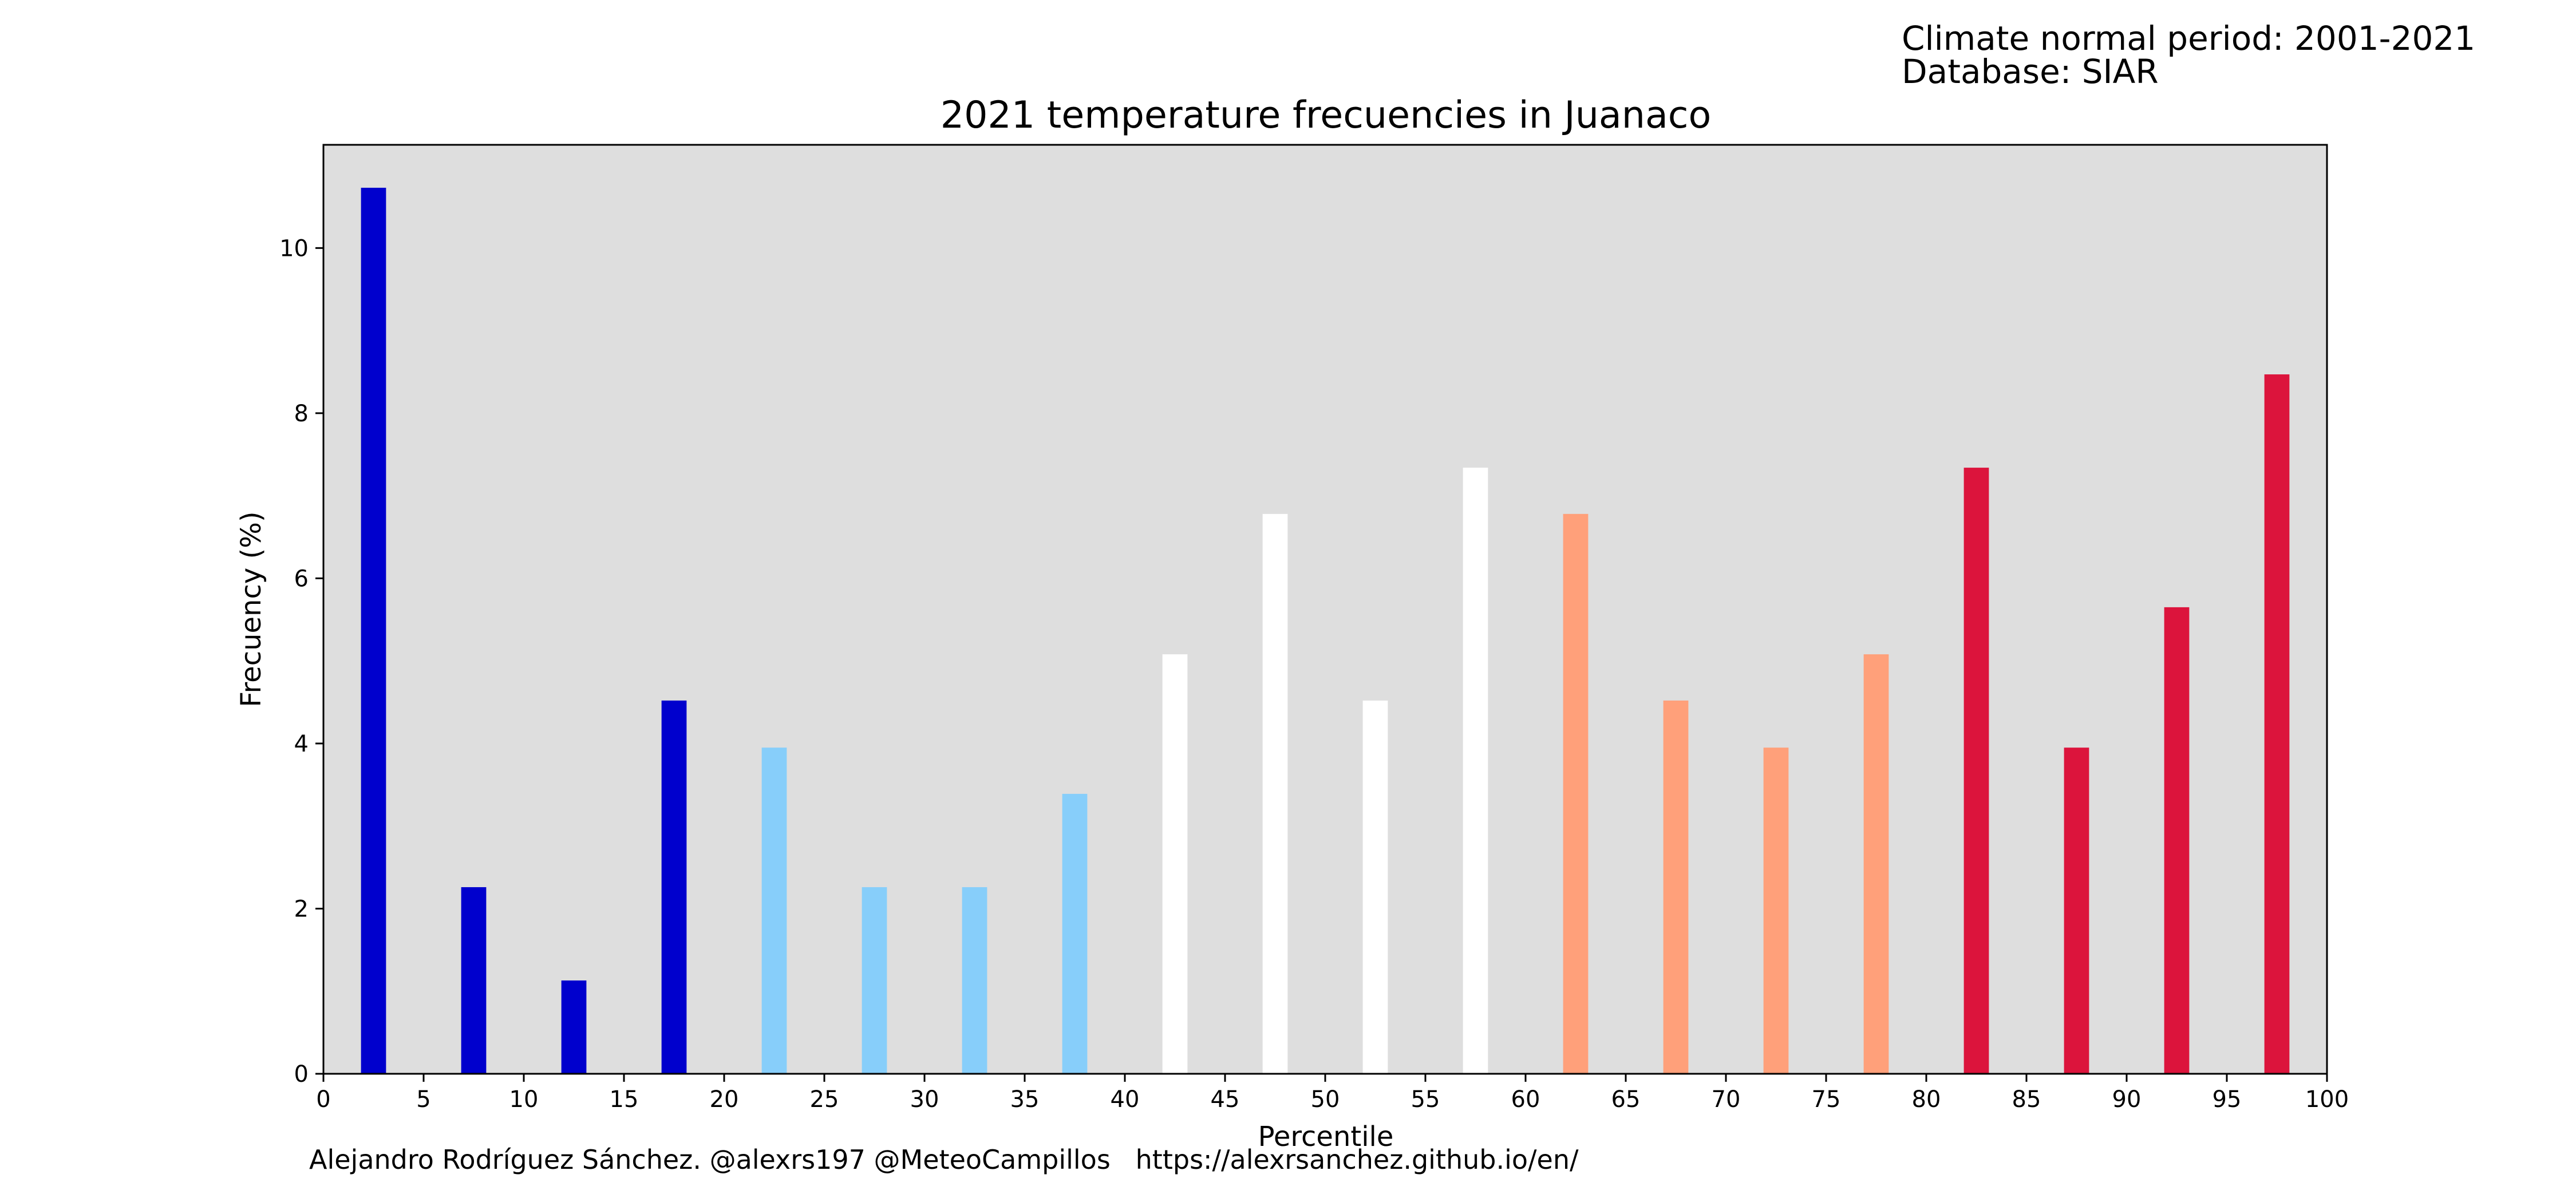 This screenshot has height=1202, width=2576. I want to click on x-tick-label: 80, so click(1926, 1100).